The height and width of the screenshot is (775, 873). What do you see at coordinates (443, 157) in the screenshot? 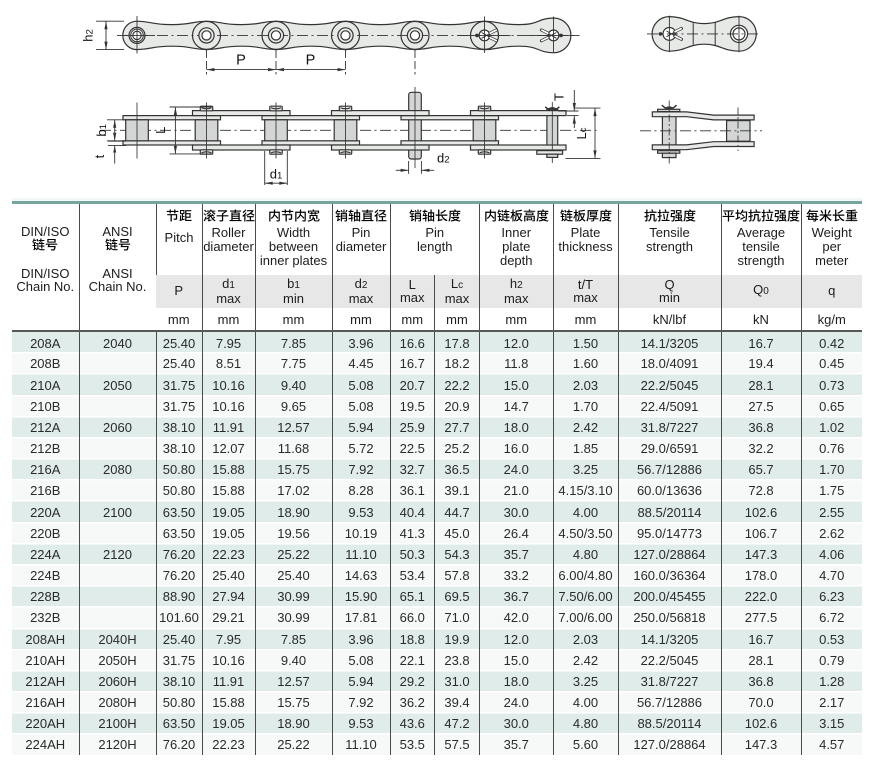
I see `svg-text: d2` at bounding box center [443, 157].